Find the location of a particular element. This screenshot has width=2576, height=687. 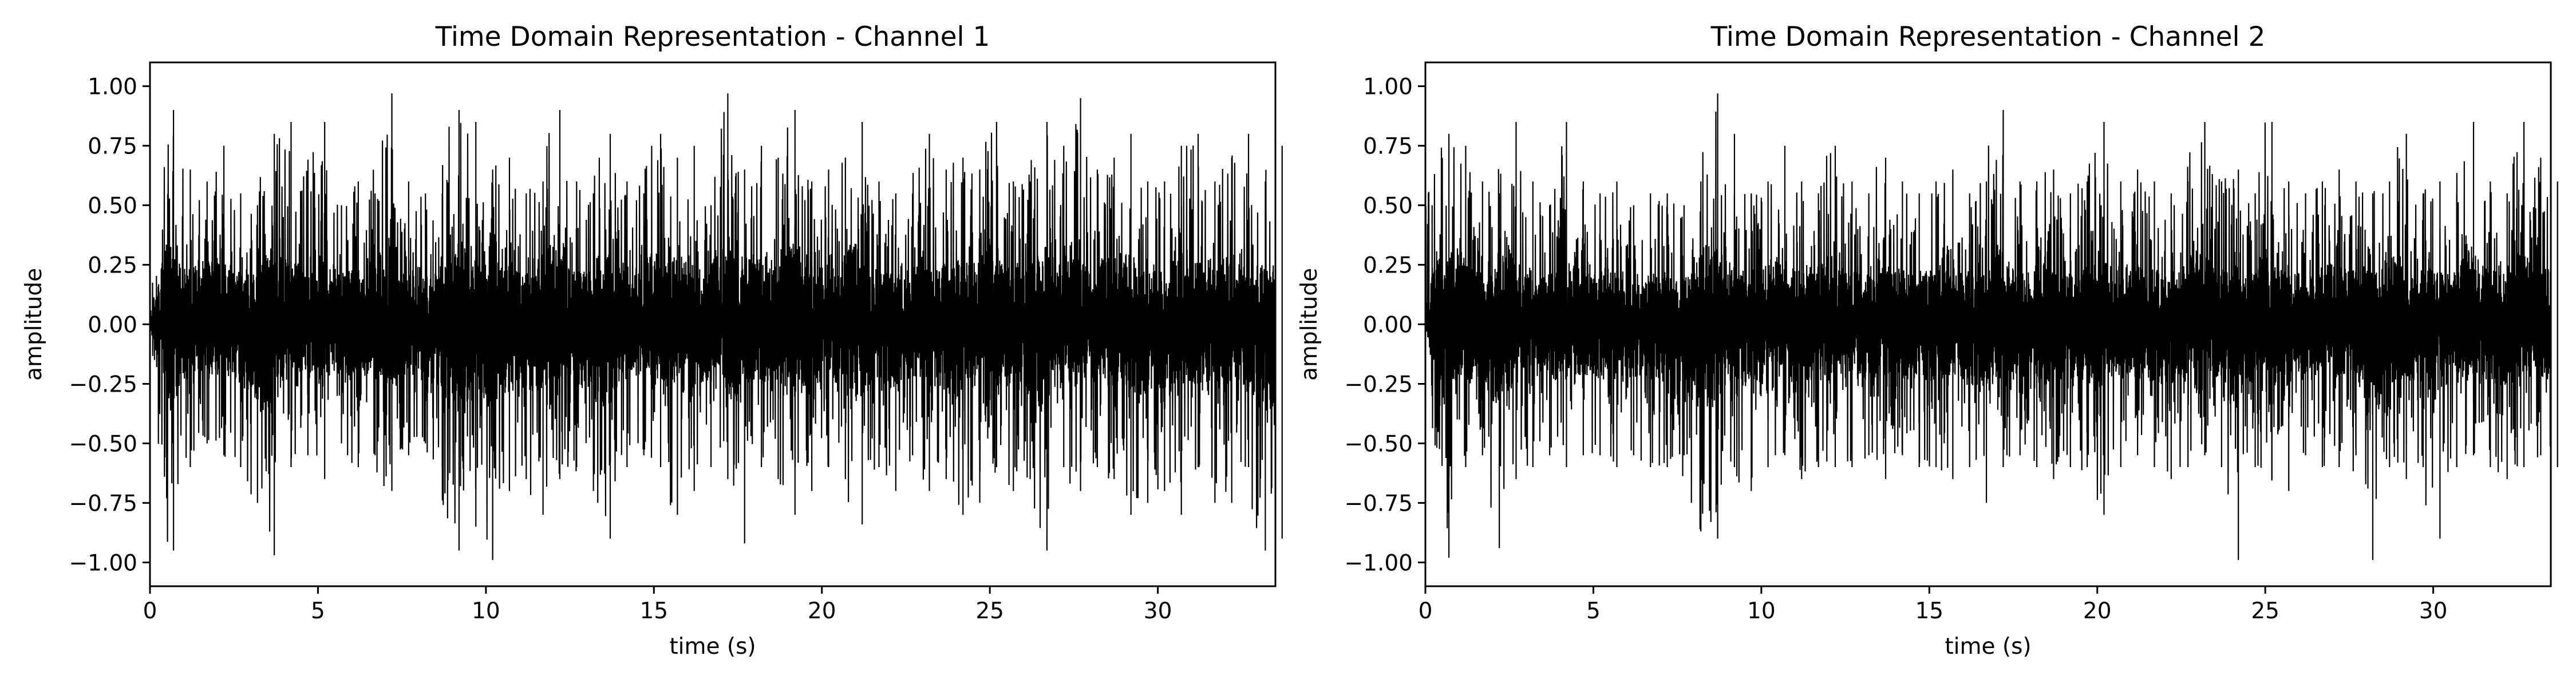

chart-title: Time Domain Representation - Channel 1 is located at coordinates (712, 37).